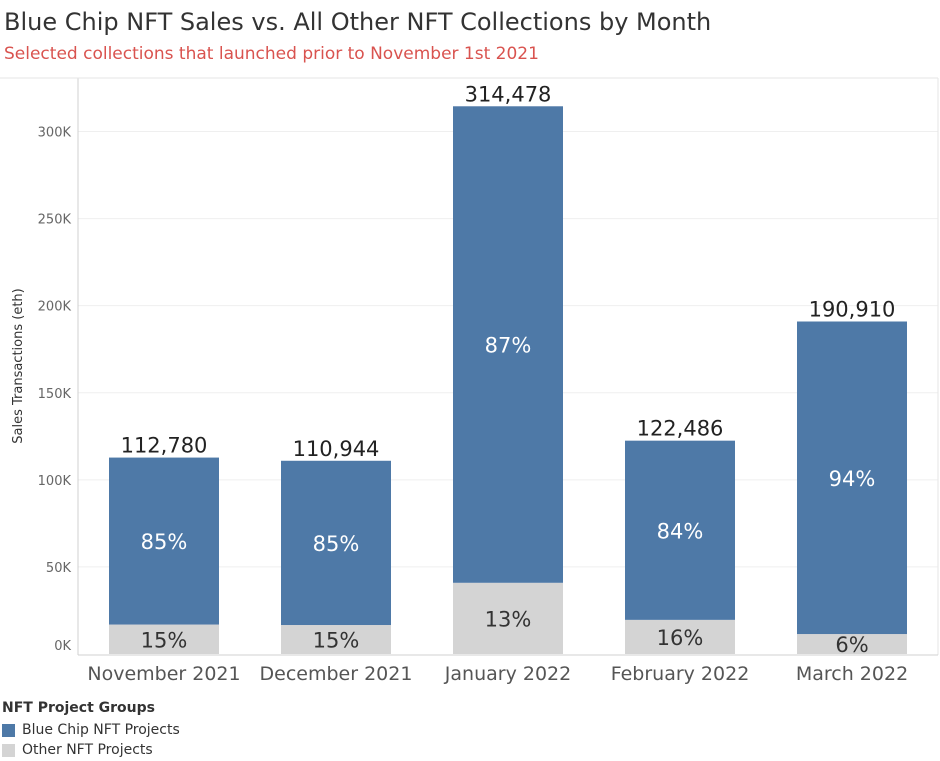 The image size is (940, 761). What do you see at coordinates (336, 674) in the screenshot?
I see `x-tick-label: December 2021` at bounding box center [336, 674].